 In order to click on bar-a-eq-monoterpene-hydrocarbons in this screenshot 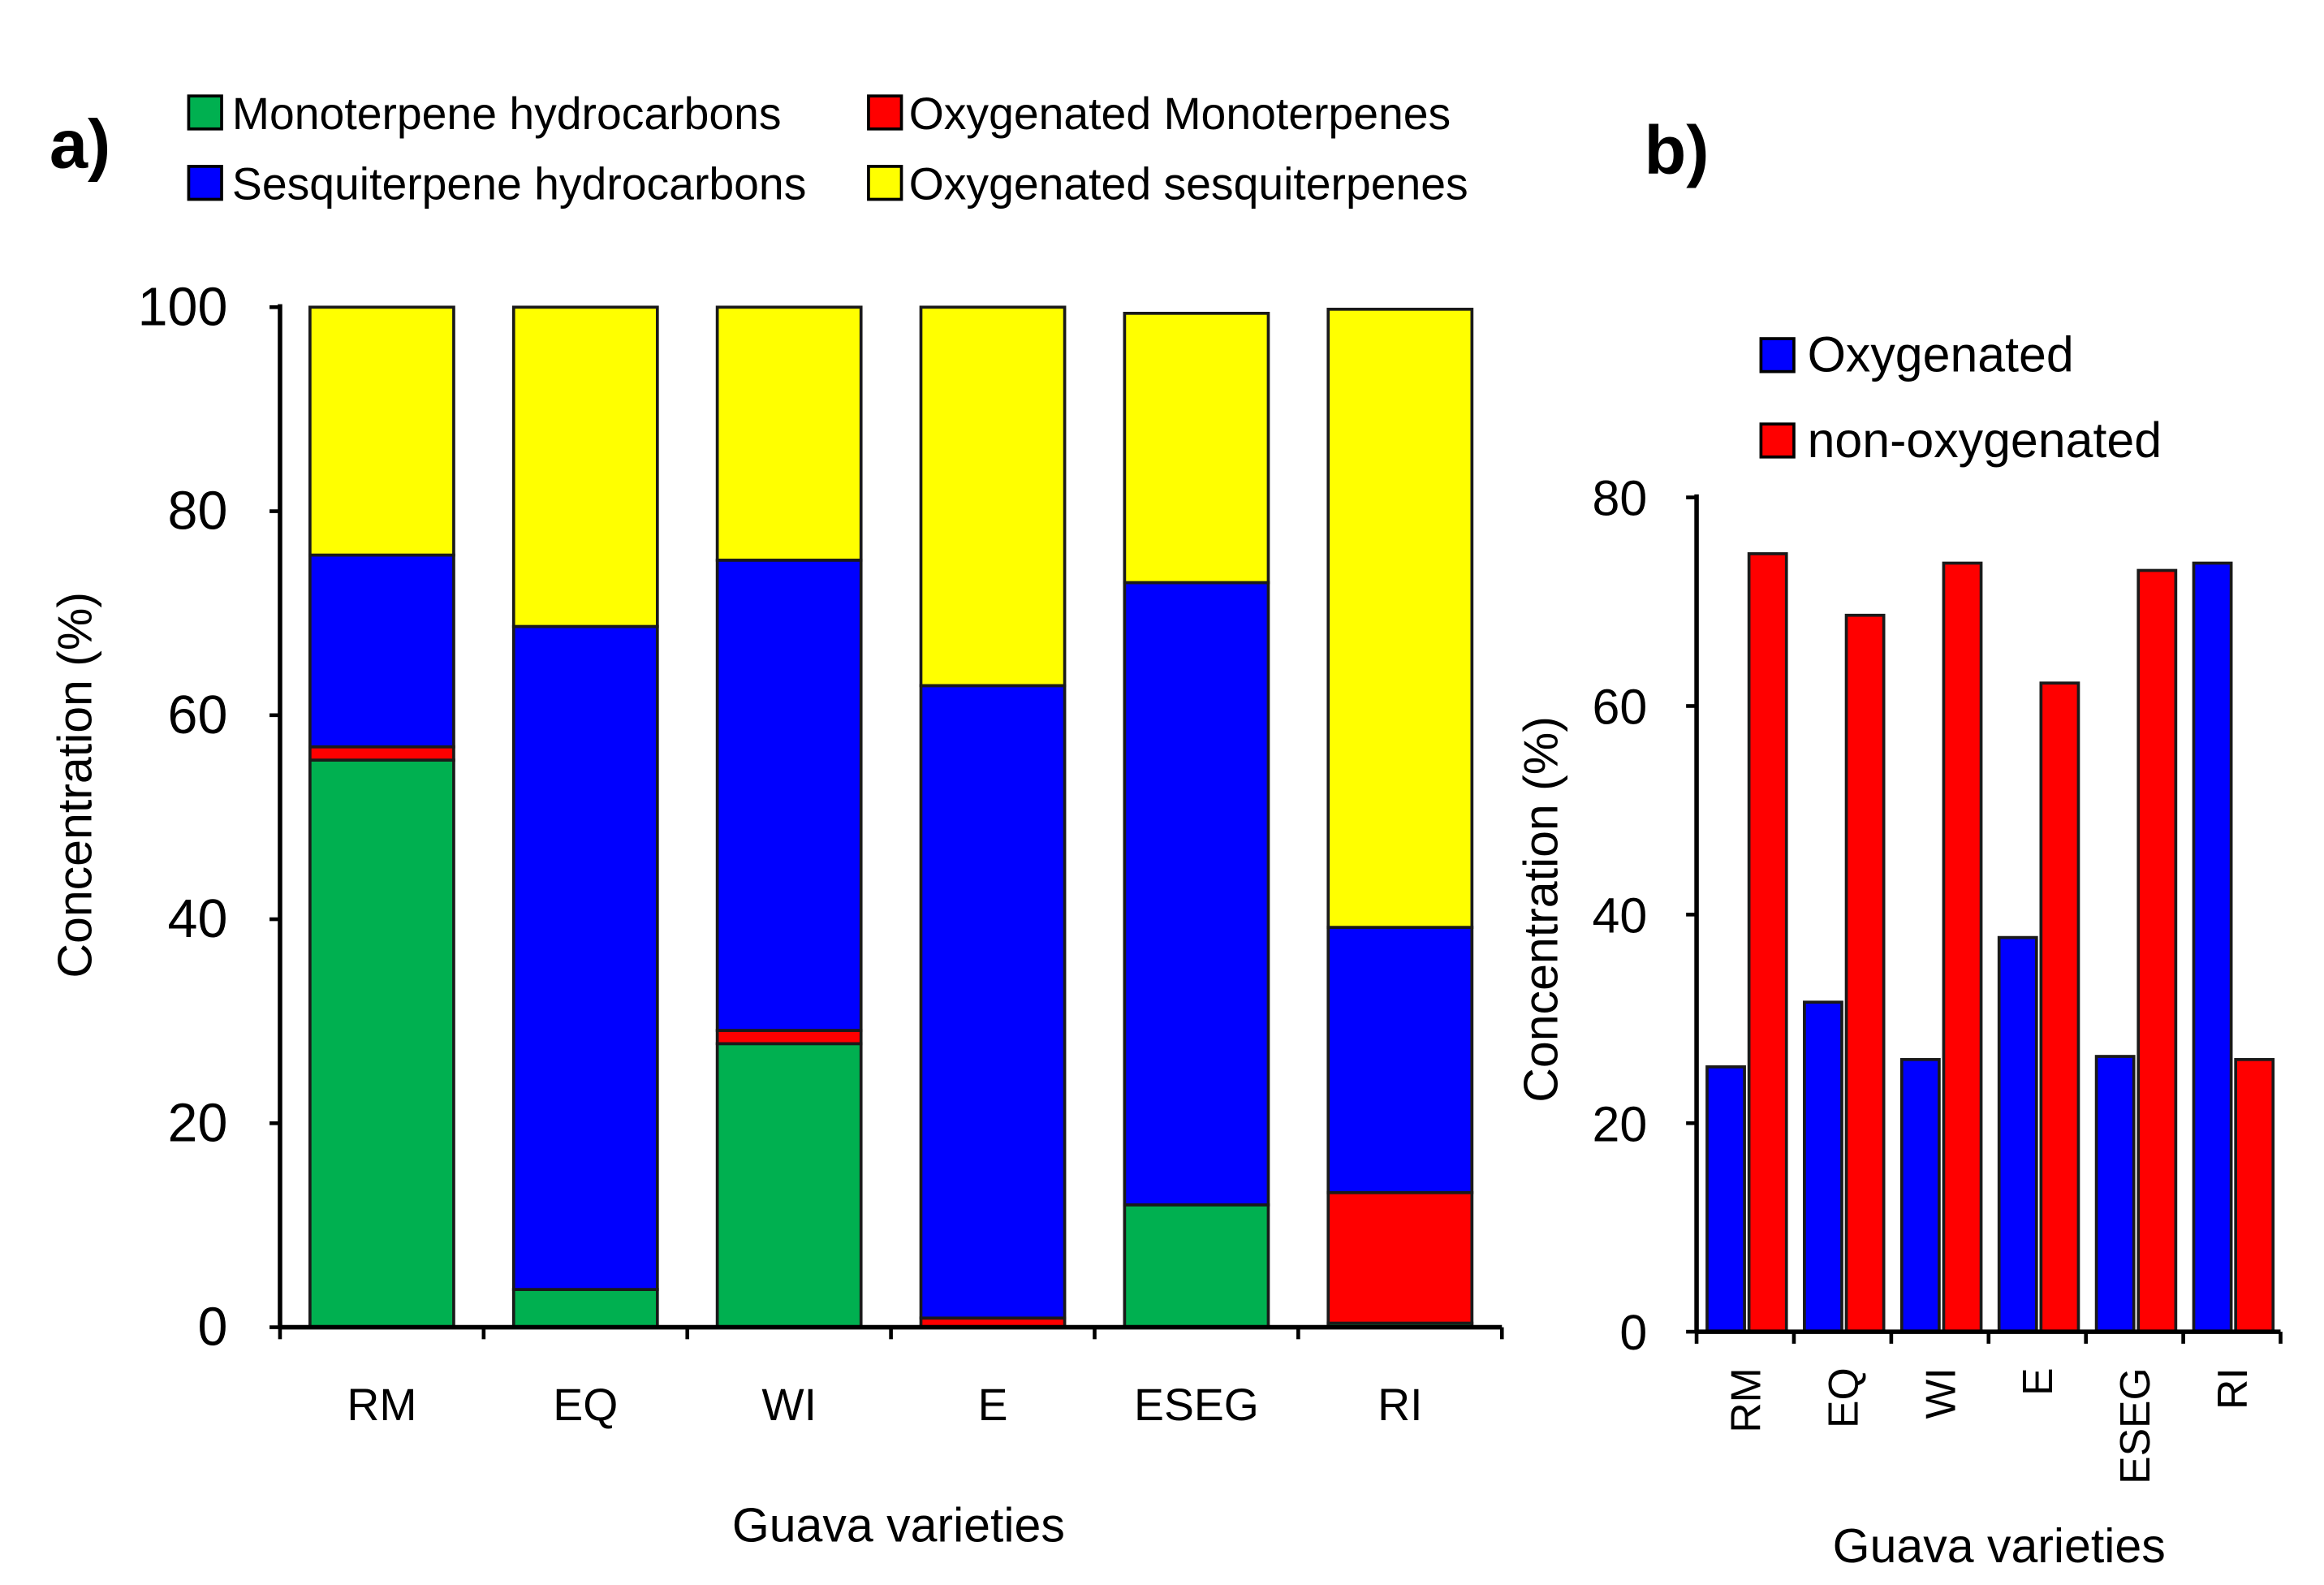, I will do `click(585, 1308)`.